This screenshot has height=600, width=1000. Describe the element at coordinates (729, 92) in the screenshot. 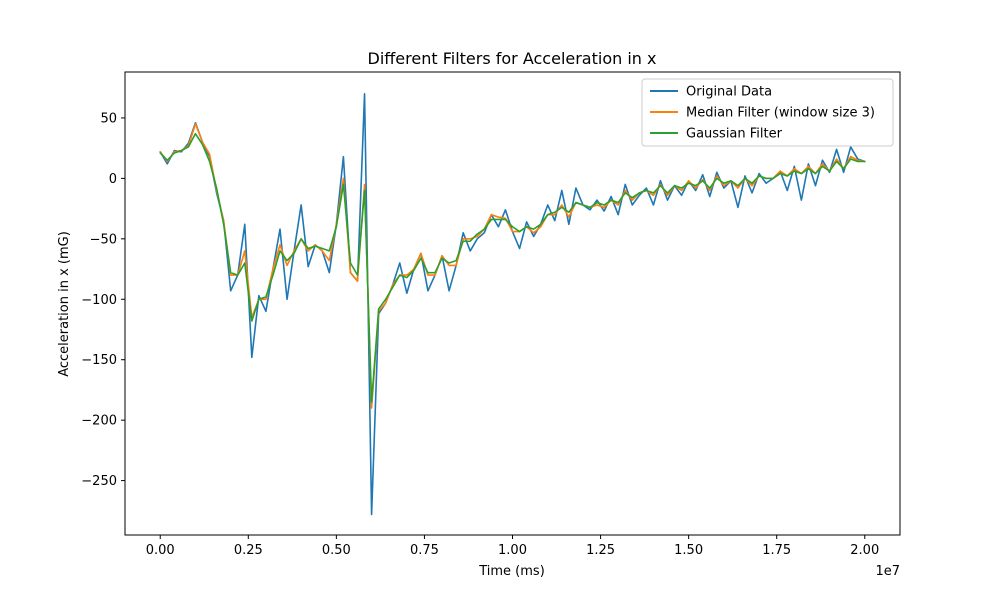

I see `legend-label-0: Original Data` at that location.